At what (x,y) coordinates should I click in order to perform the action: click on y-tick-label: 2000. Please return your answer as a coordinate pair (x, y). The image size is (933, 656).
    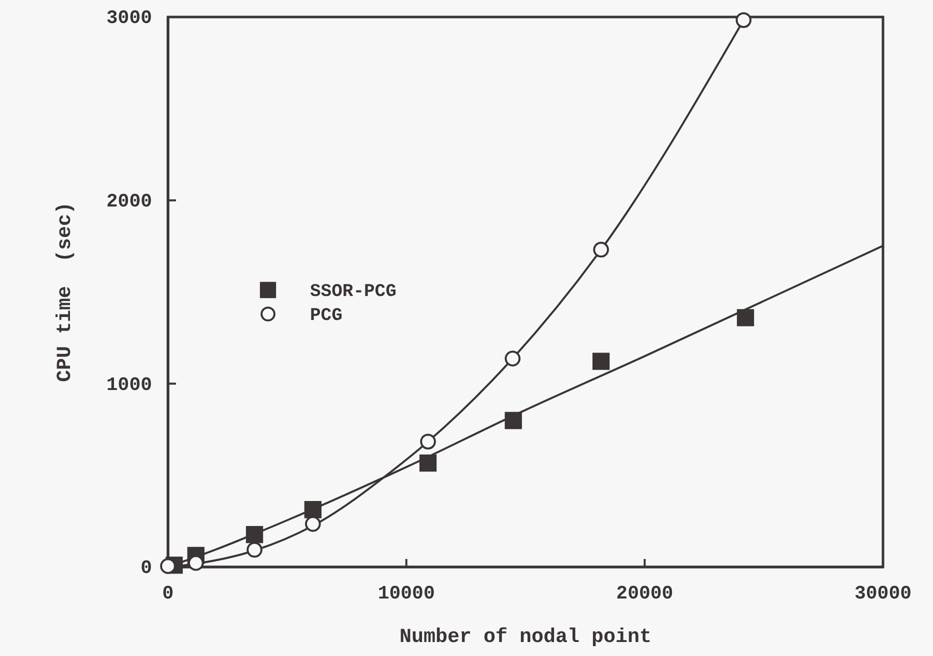
    Looking at the image, I should click on (129, 201).